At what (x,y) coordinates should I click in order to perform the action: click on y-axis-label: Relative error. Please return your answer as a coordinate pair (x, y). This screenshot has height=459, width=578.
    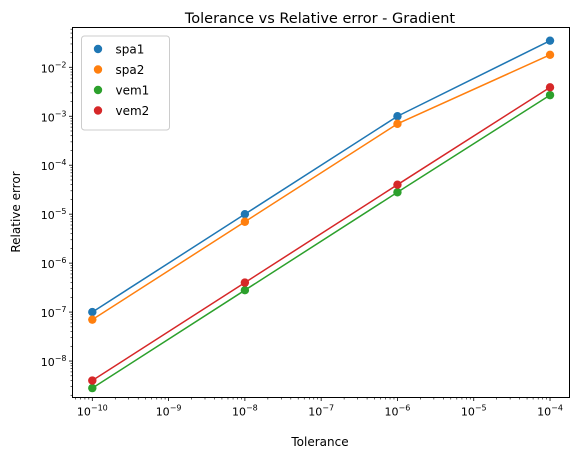
    Looking at the image, I should click on (16, 211).